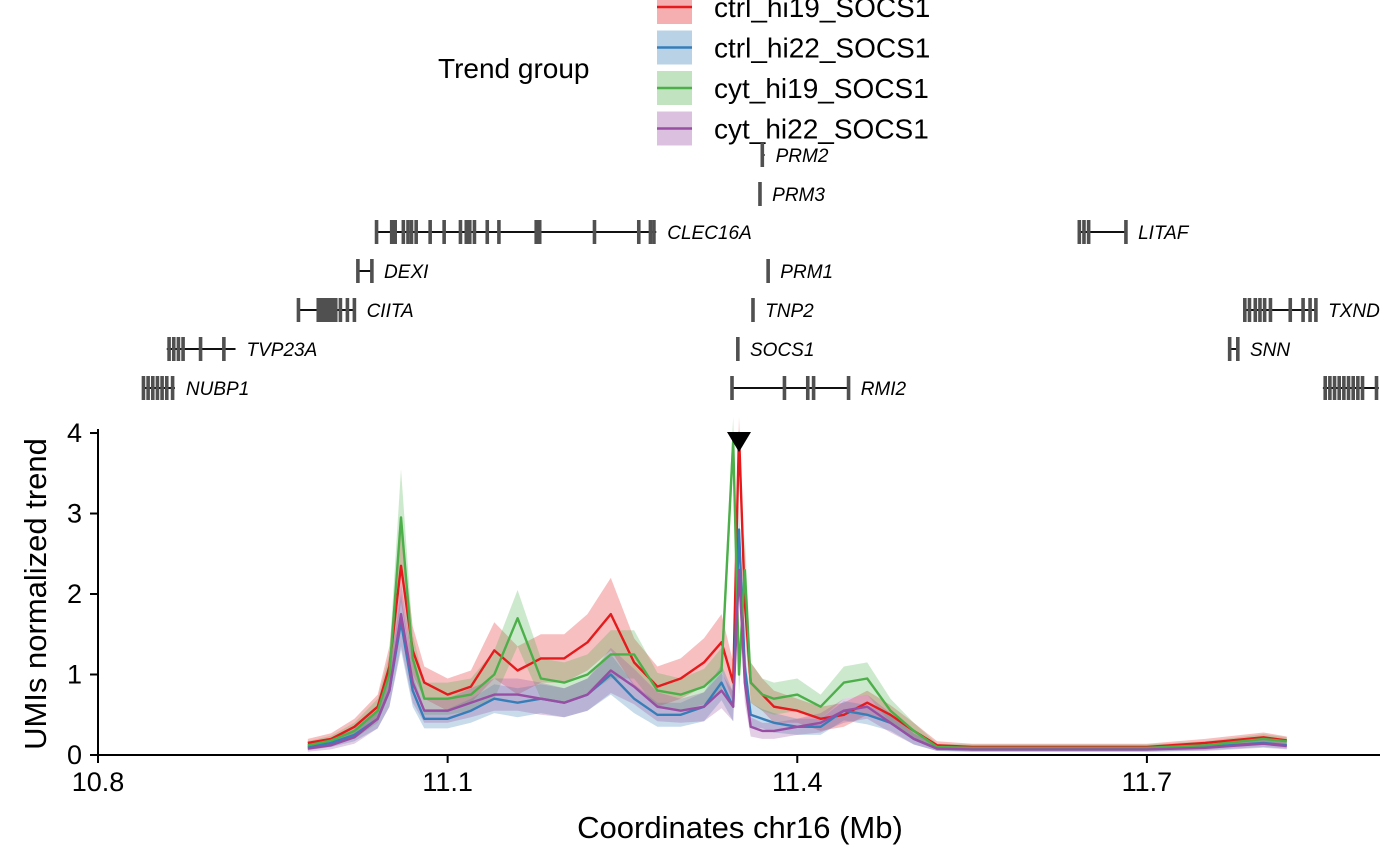 The height and width of the screenshot is (865, 1400). What do you see at coordinates (1258, 349) in the screenshot?
I see `gene-snn: SNN` at bounding box center [1258, 349].